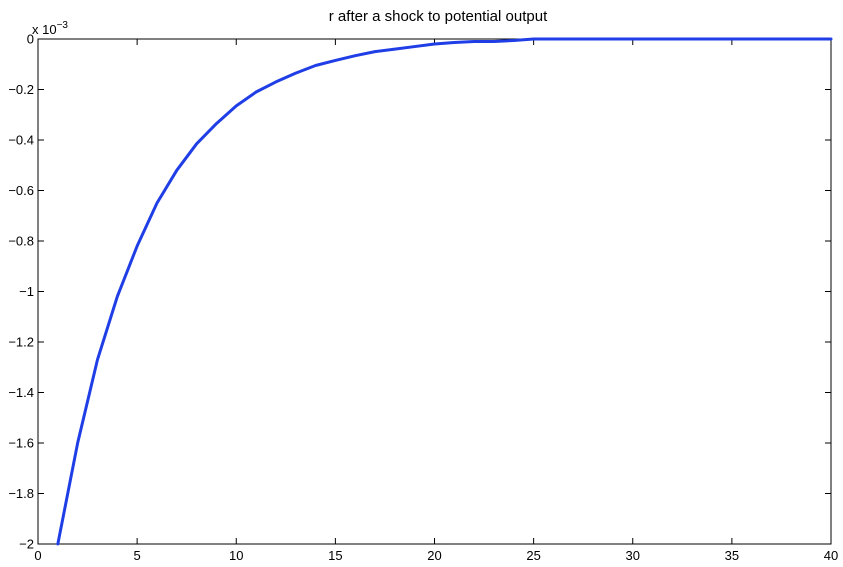 The width and height of the screenshot is (843, 567). Describe the element at coordinates (533, 555) in the screenshot. I see `x-tick-label: 25` at that location.